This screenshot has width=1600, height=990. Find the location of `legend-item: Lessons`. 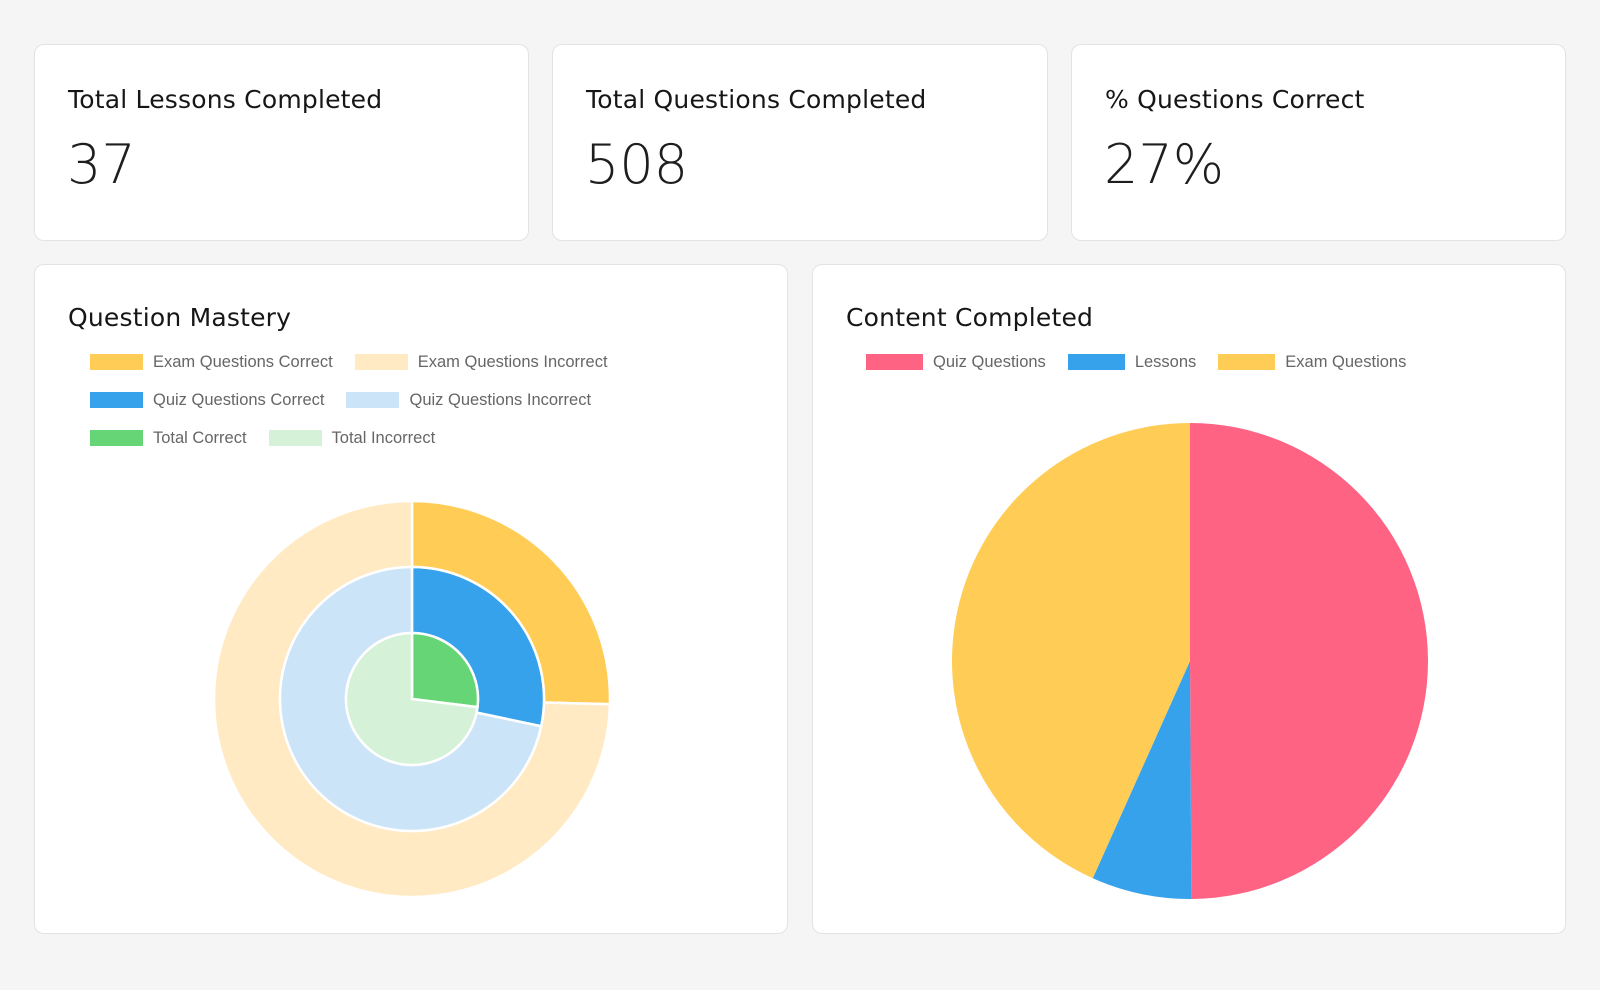

legend-item: Lessons is located at coordinates (1132, 362).